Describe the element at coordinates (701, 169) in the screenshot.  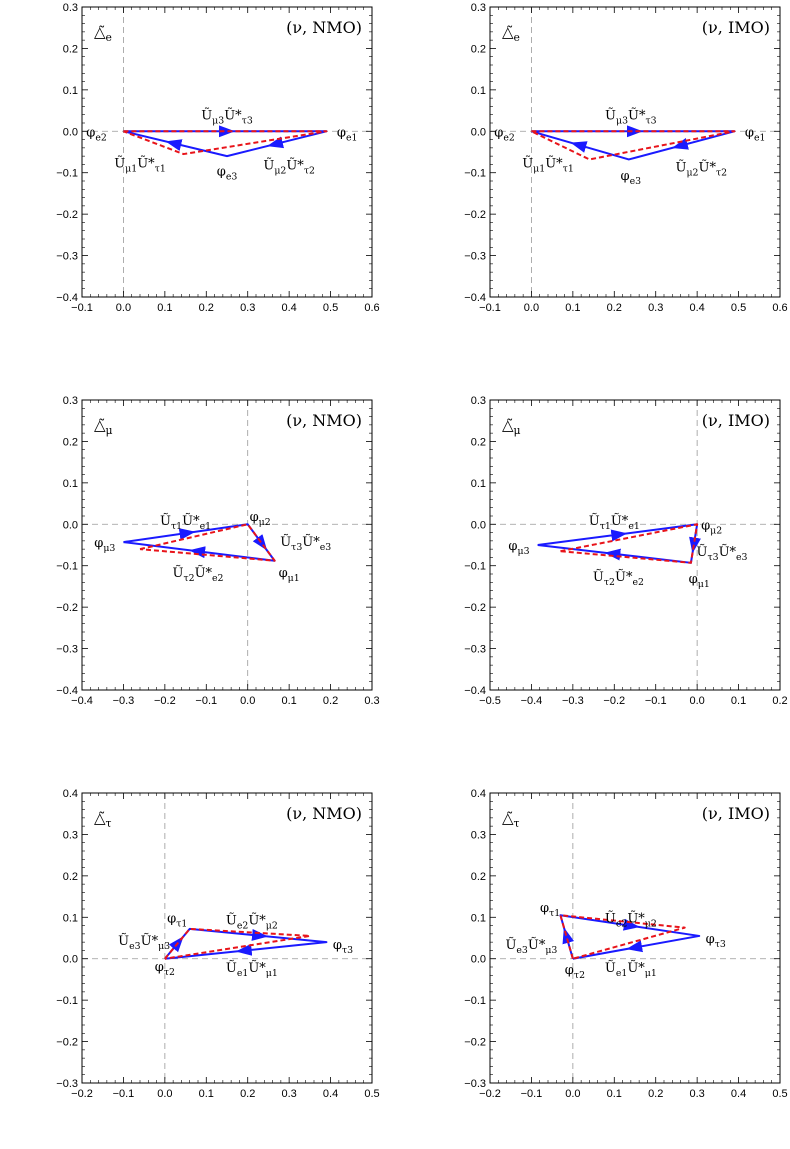
I see `triangle-label: Ũμ2​Ũ*τ2​` at that location.